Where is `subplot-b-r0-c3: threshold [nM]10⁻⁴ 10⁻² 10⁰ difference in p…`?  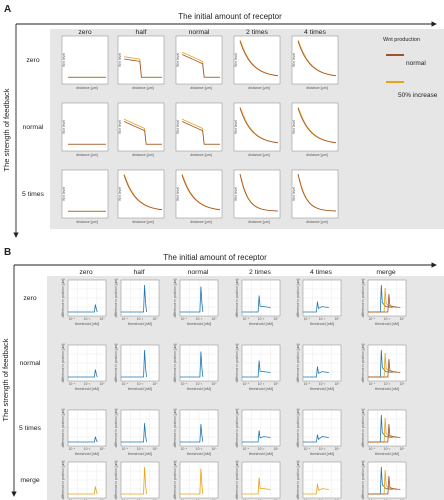
subplot-b-r0-c3: threshold [nM]10⁻⁴ 10⁻² 10⁰ difference in p… is located at coordinates (258, 302).